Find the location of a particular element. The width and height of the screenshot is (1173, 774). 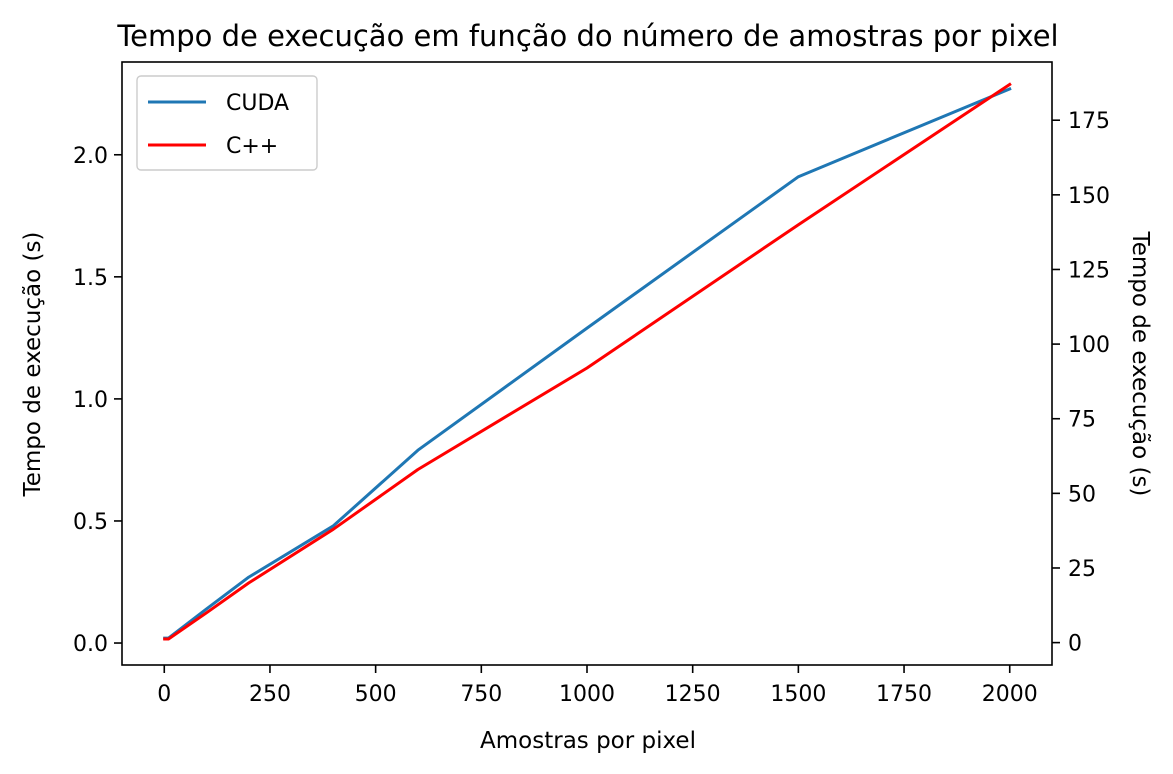

y-left-tick-label: 0.5 is located at coordinates (90, 522).